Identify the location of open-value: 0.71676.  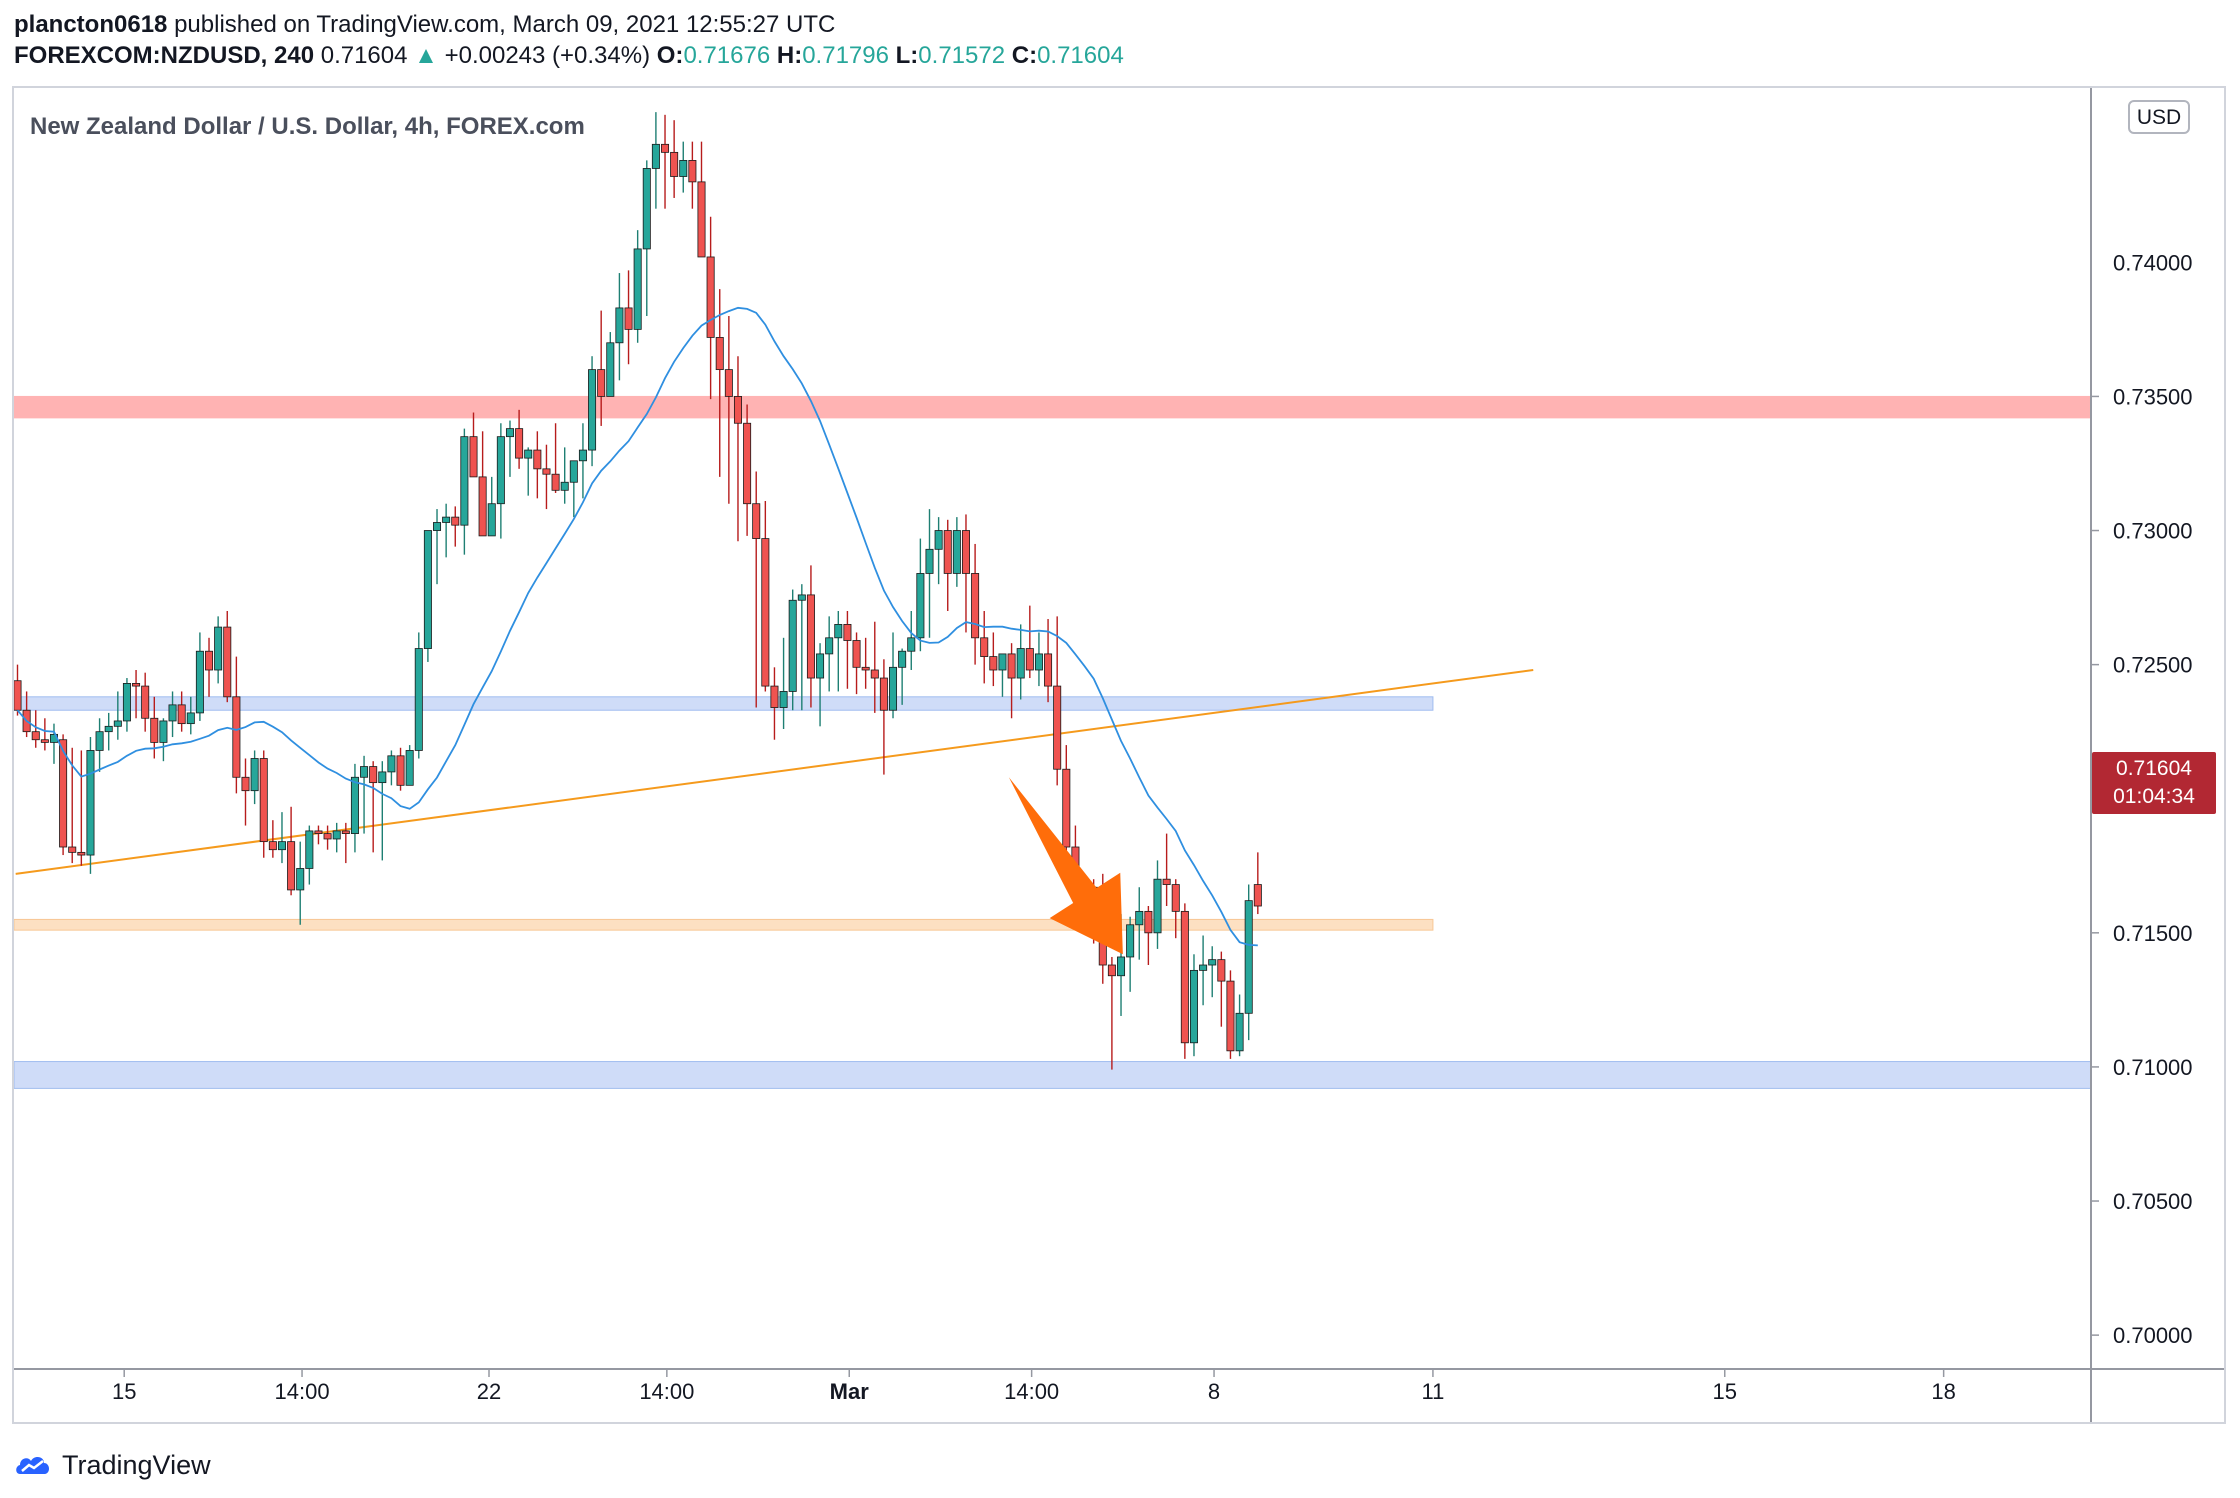
(727, 55).